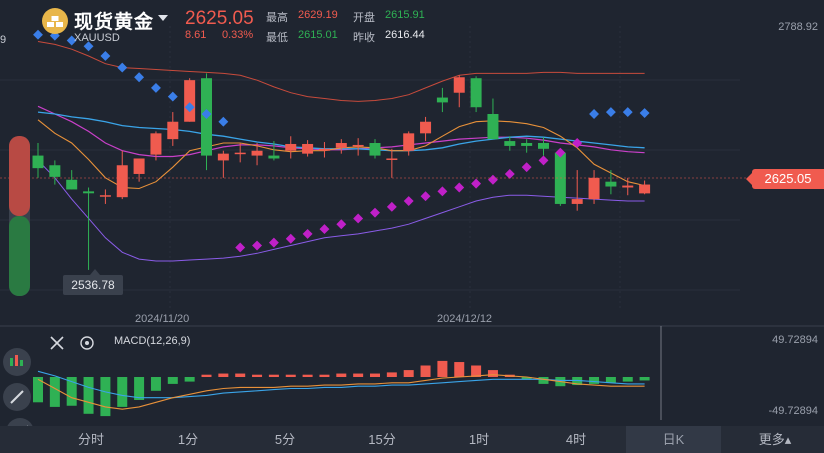 The height and width of the screenshot is (453, 824). What do you see at coordinates (90, 439) in the screenshot?
I see `tab-time-sharing: 分时` at bounding box center [90, 439].